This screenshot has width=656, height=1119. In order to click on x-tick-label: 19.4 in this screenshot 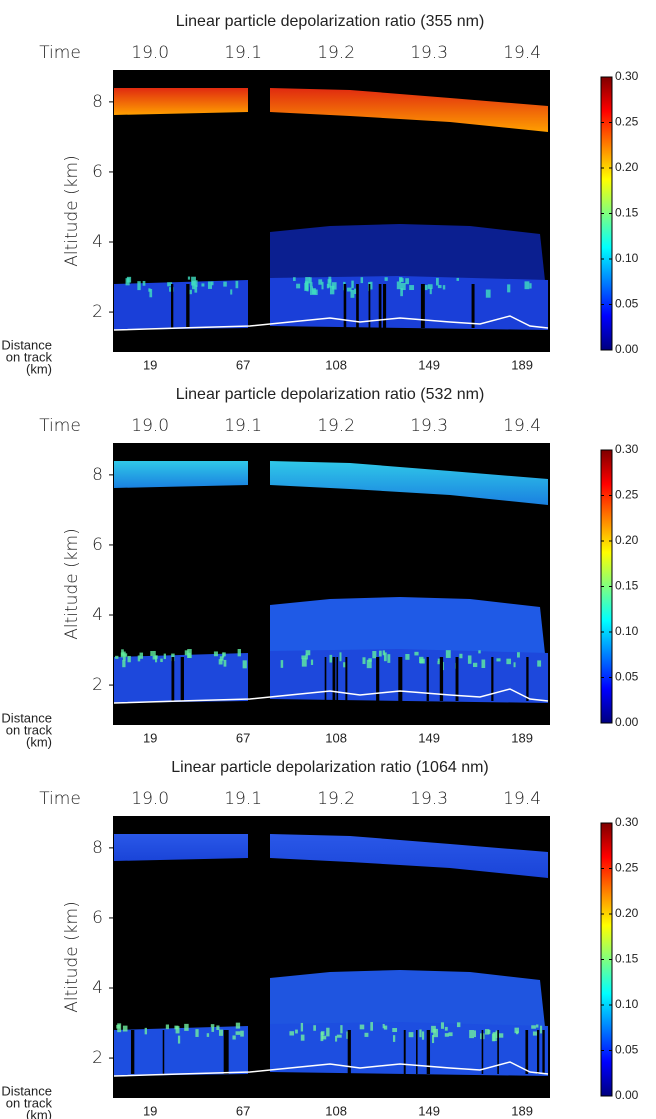, I will do `click(522, 799)`.